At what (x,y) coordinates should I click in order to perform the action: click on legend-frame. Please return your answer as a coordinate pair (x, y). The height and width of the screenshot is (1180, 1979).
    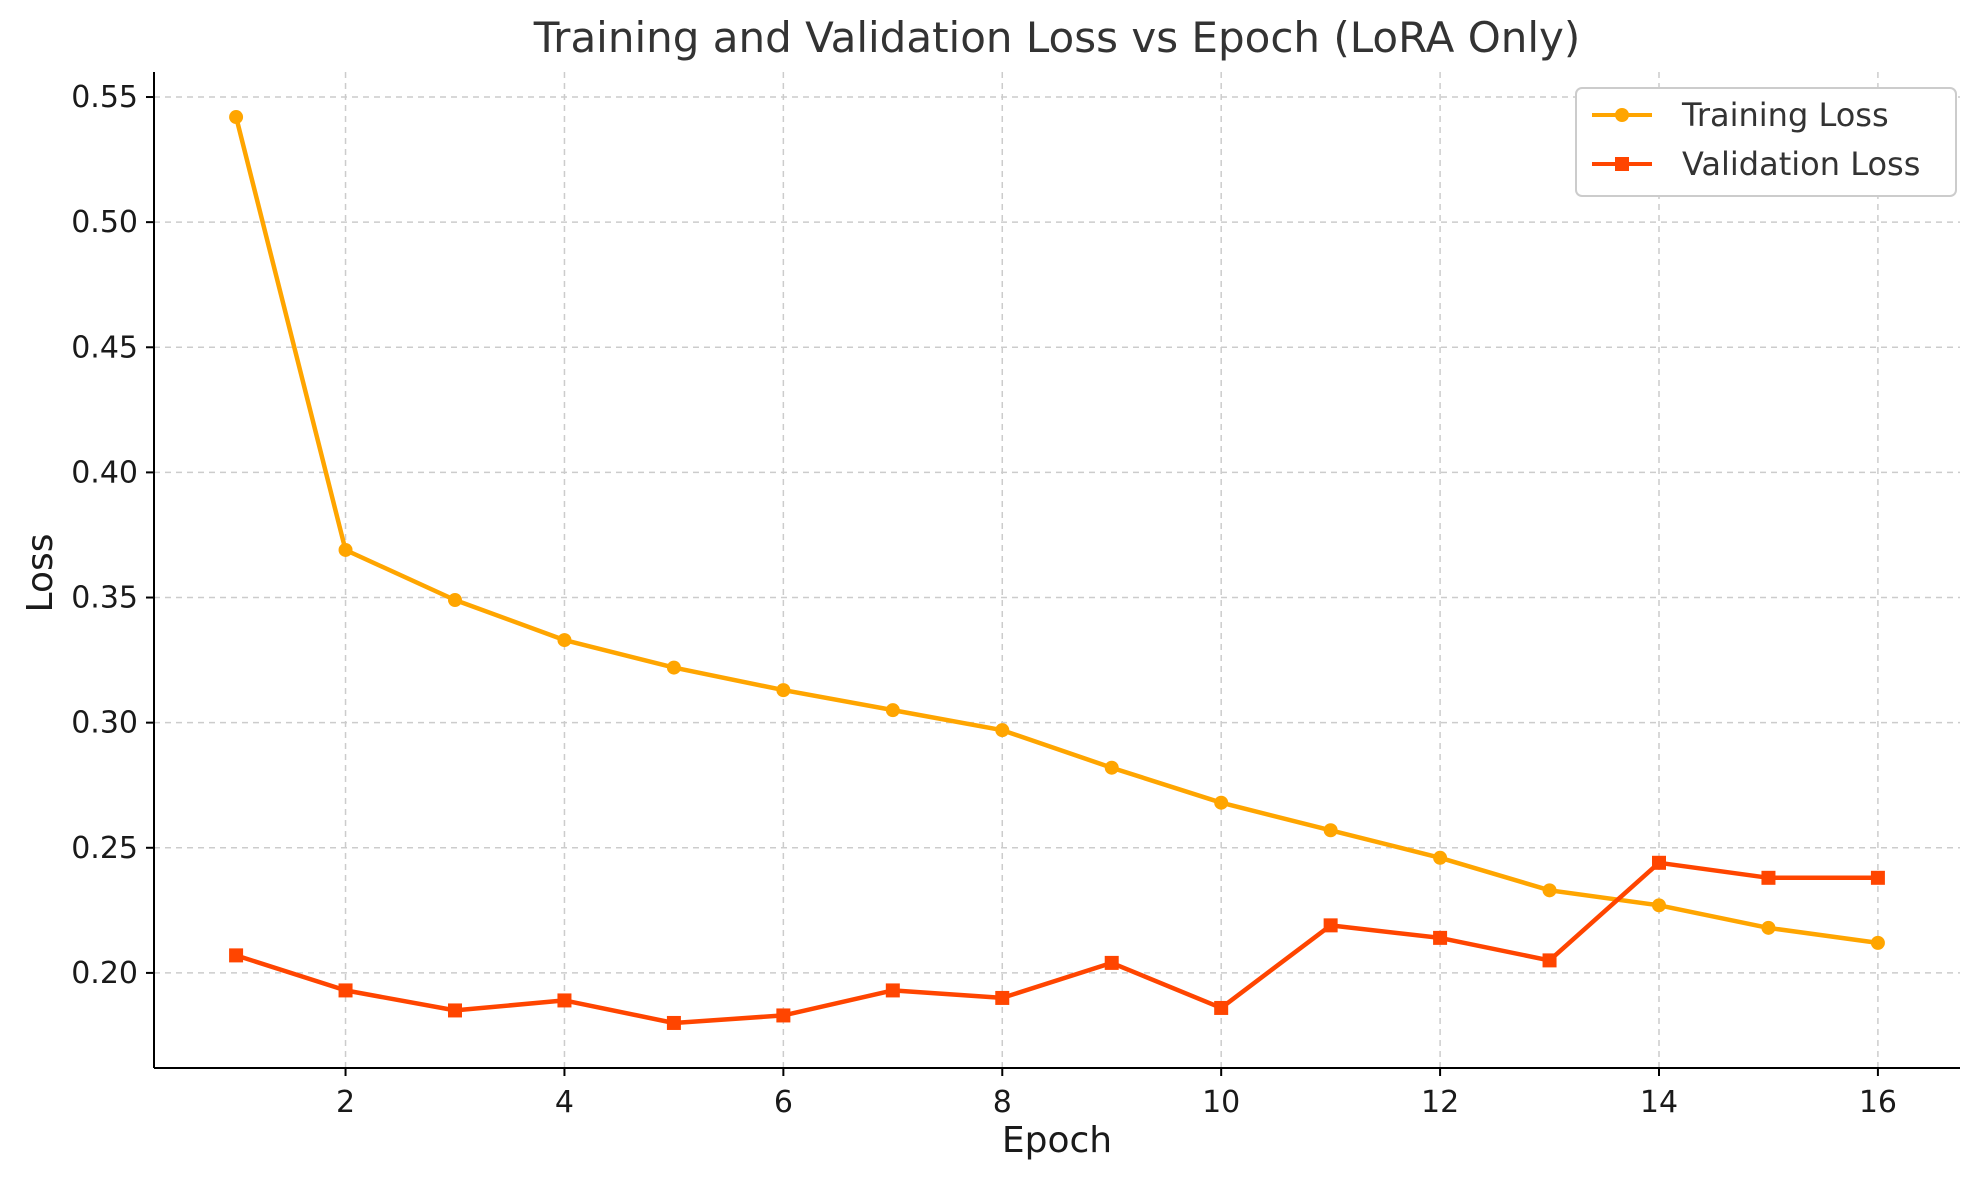
    Looking at the image, I should click on (1766, 142).